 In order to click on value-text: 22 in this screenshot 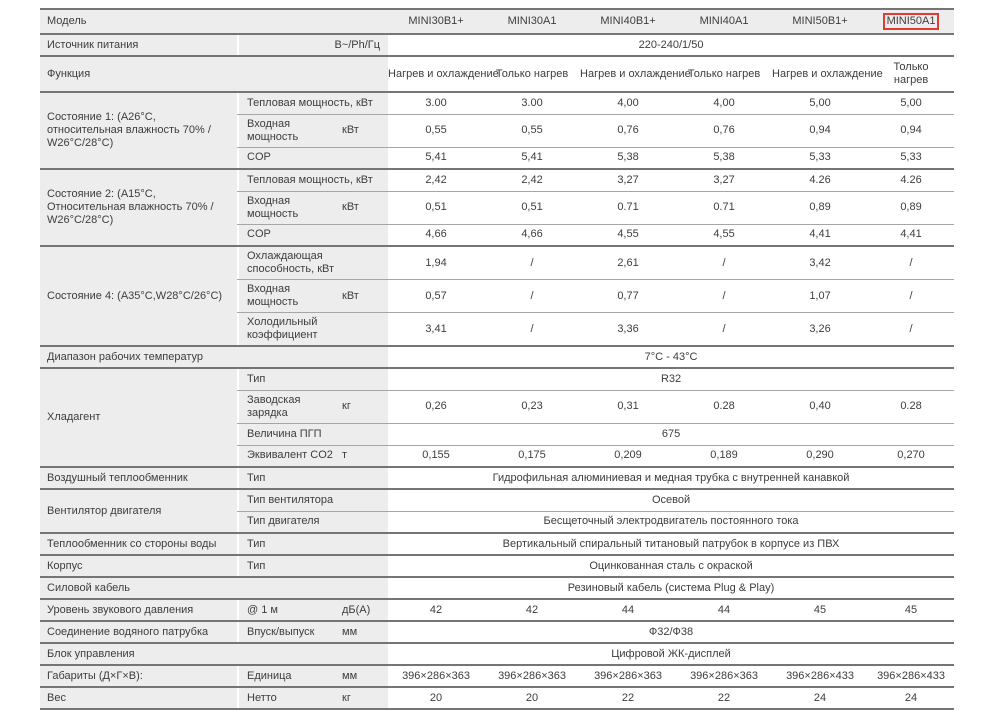, I will do `click(724, 697)`.